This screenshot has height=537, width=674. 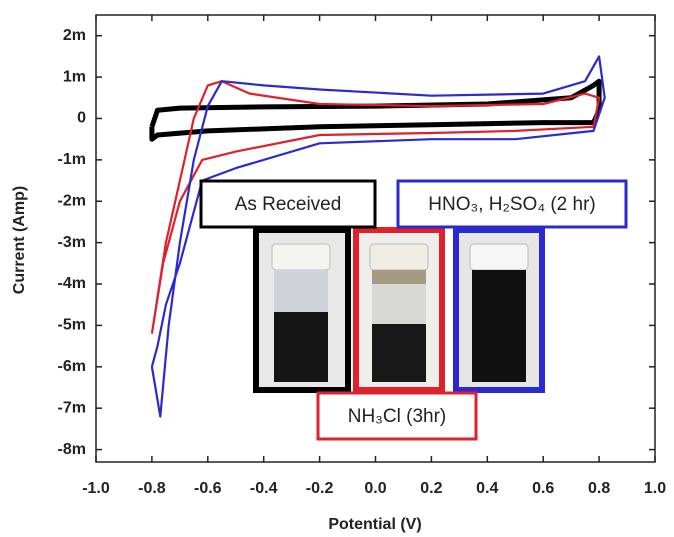 I want to click on x-tick-label: 0.4, so click(x=487, y=488).